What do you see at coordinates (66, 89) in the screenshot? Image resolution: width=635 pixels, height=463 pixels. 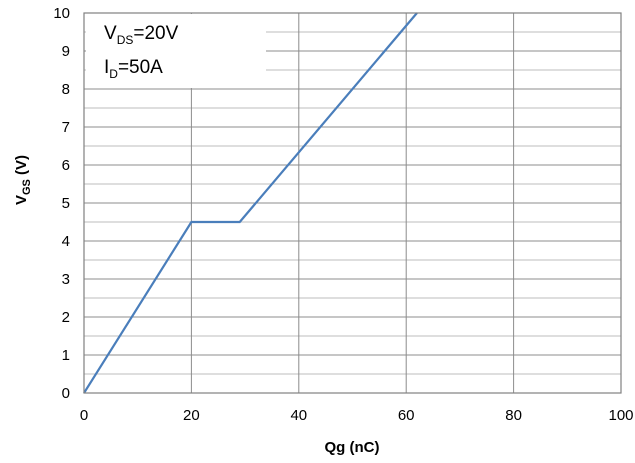 I see `y-tick-label: 8` at bounding box center [66, 89].